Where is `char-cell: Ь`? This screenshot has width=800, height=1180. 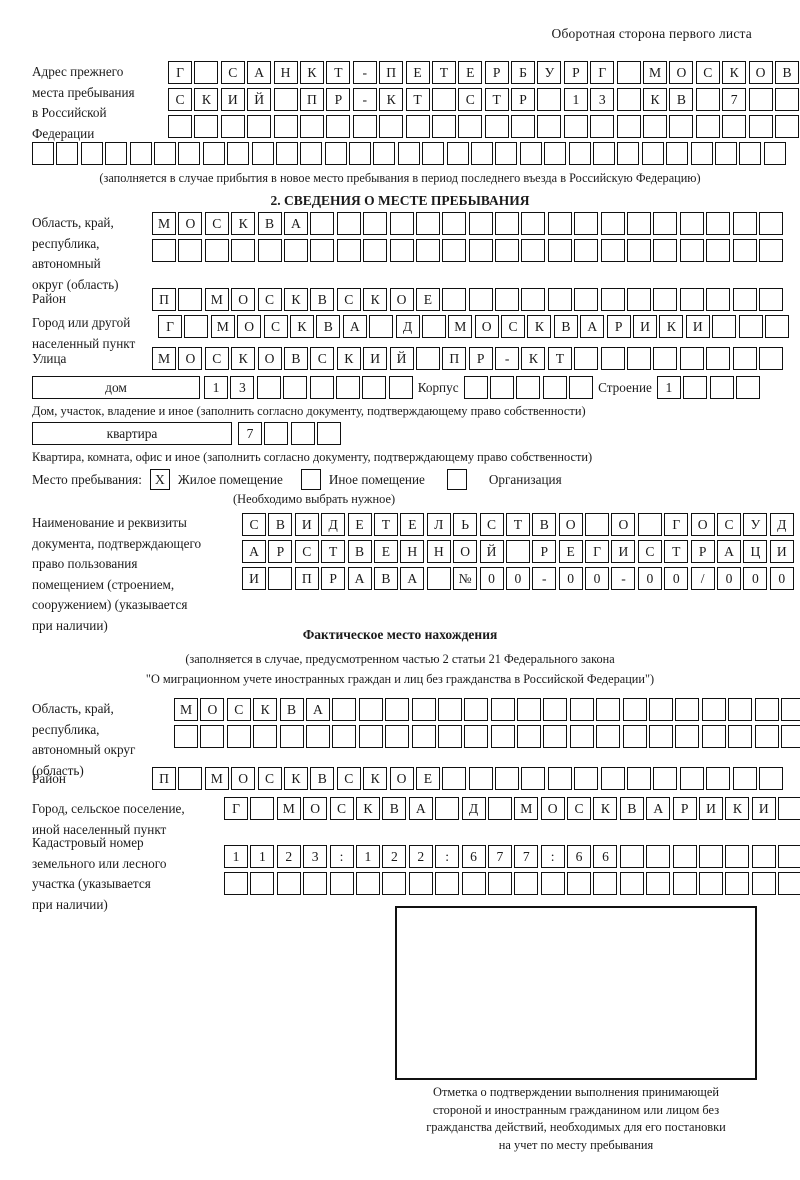 char-cell: Ь is located at coordinates (465, 524).